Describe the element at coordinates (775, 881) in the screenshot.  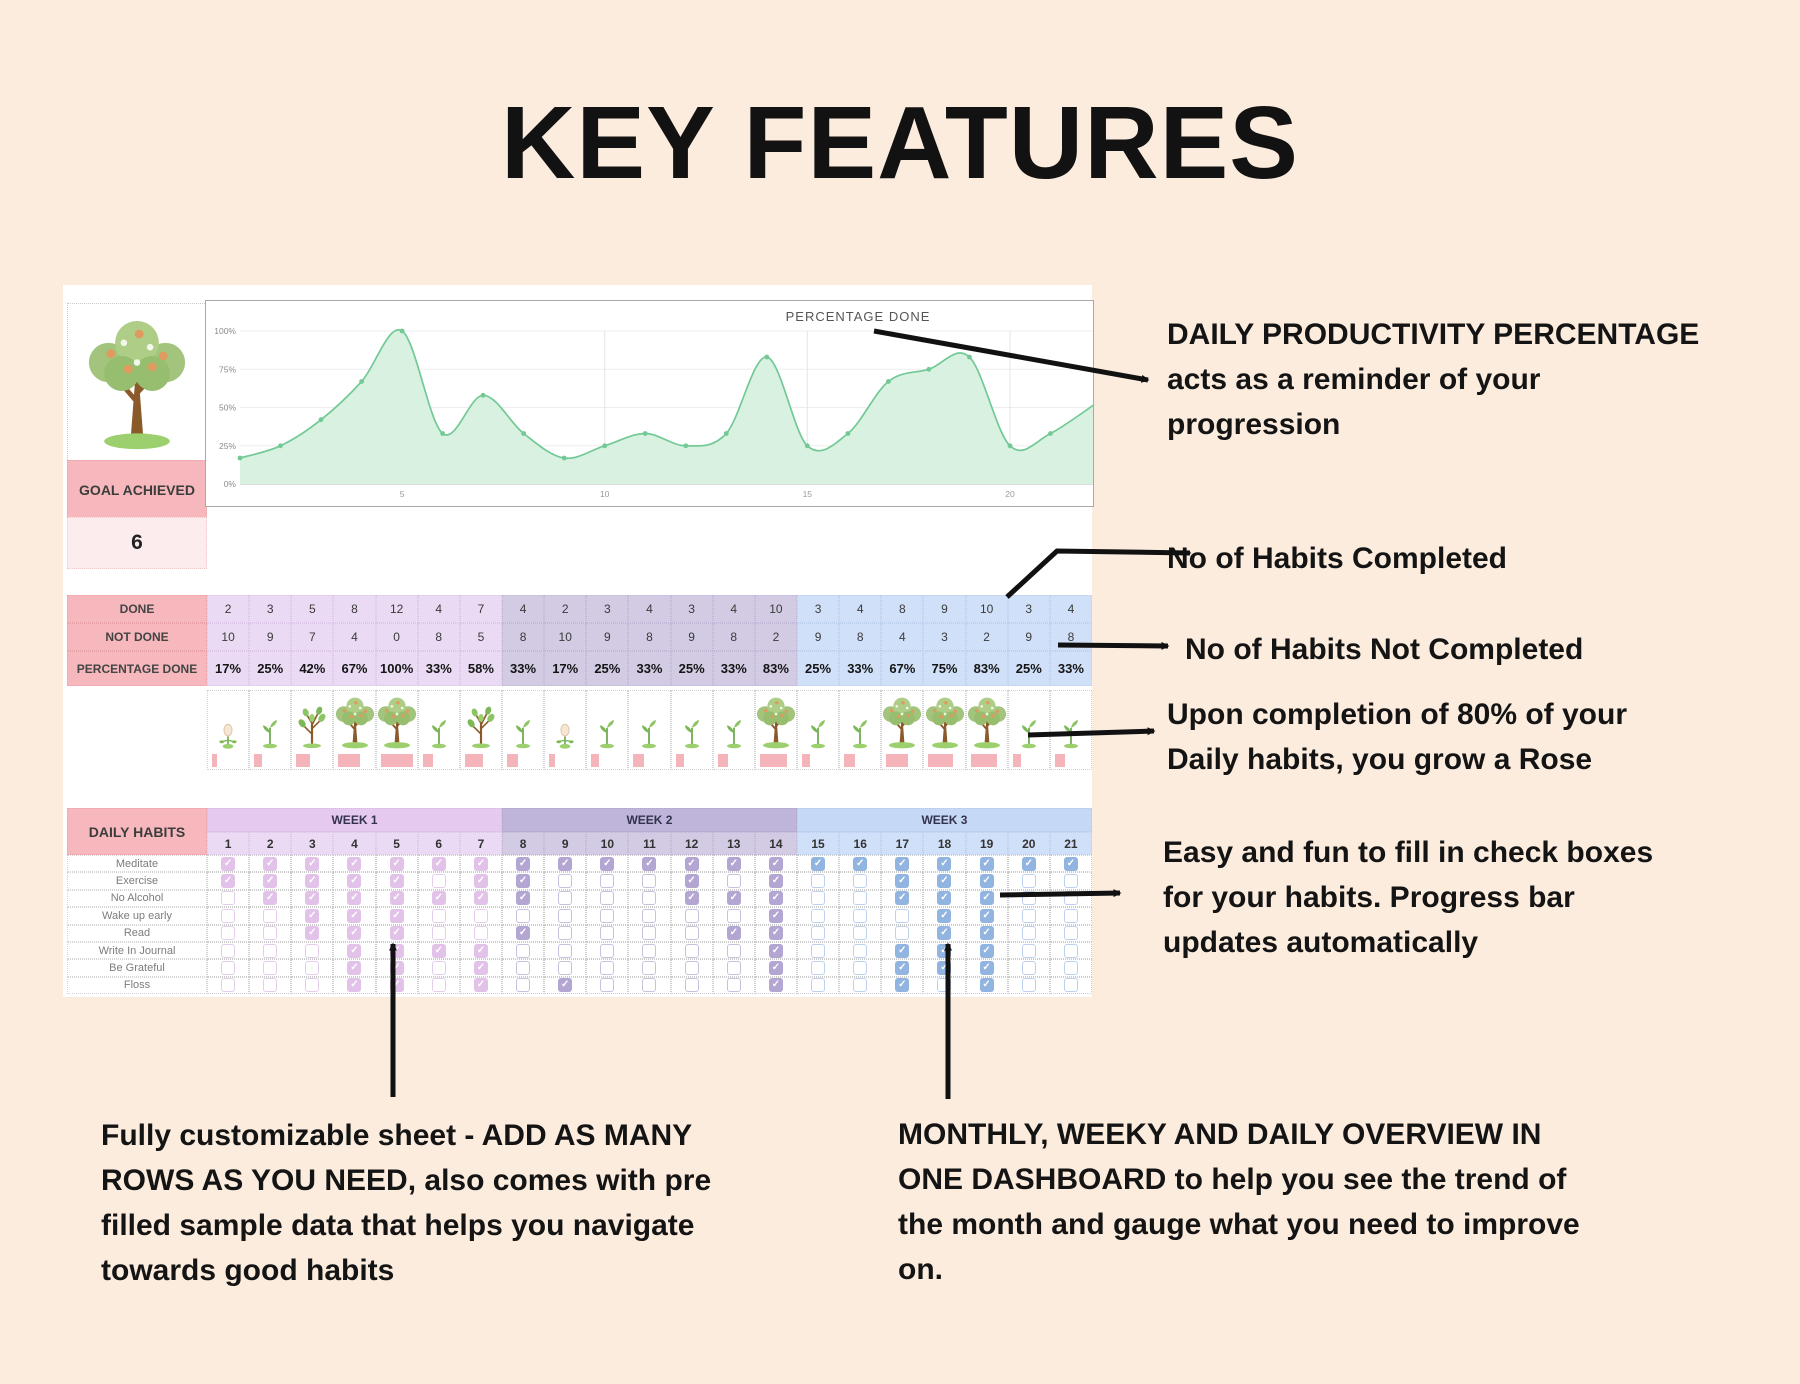
I see `habit-checkbox-exercise-day-14: ✓` at that location.